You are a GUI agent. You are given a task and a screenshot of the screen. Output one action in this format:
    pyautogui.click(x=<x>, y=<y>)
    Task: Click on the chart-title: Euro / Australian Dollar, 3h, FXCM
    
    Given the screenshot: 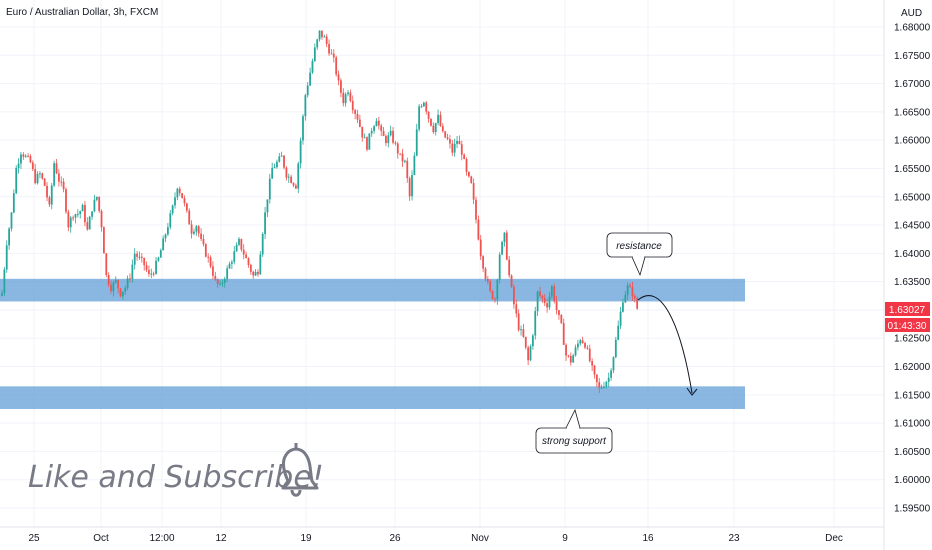 What is the action you would take?
    pyautogui.click(x=82, y=12)
    